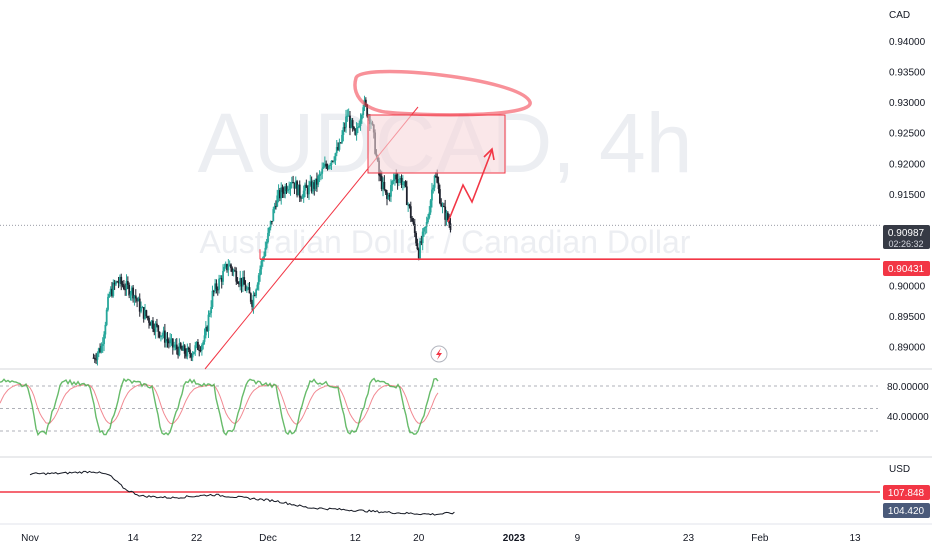 The image size is (932, 555). What do you see at coordinates (908, 387) in the screenshot?
I see `stoch-tick-label: 80.00000` at bounding box center [908, 387].